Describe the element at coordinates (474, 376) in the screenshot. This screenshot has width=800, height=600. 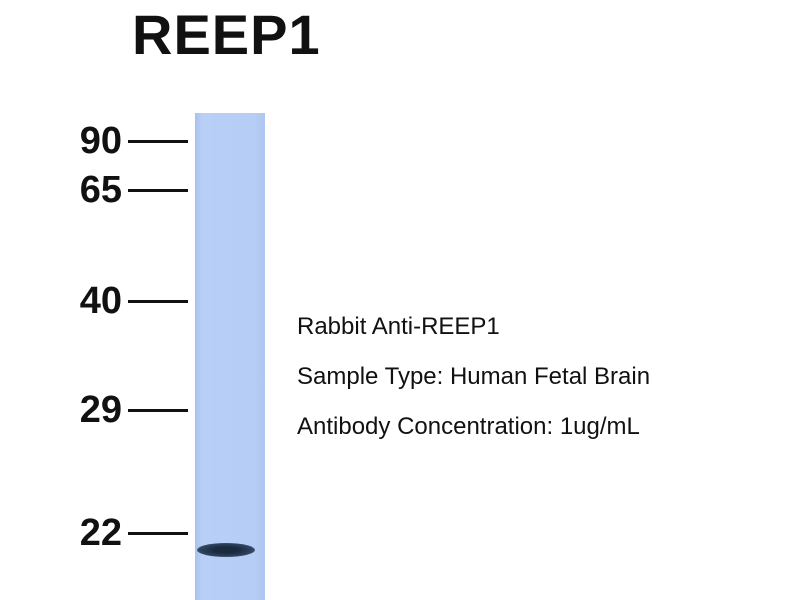
I see `sample-type-label: Sample Type: Human Fetal Brain` at that location.